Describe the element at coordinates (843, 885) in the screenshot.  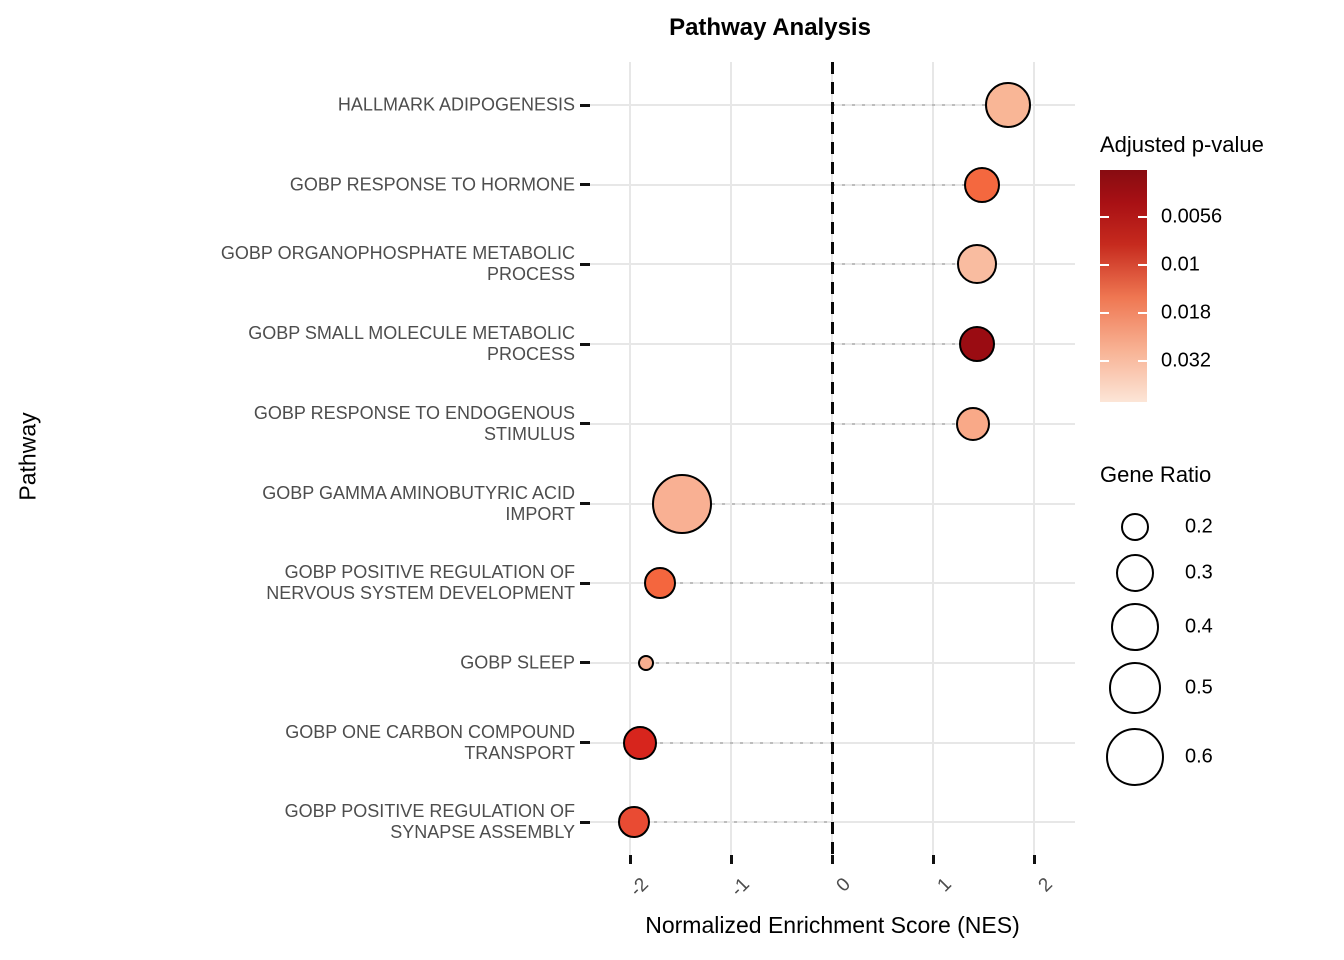
I see `x-axis-tick-label: 0` at that location.